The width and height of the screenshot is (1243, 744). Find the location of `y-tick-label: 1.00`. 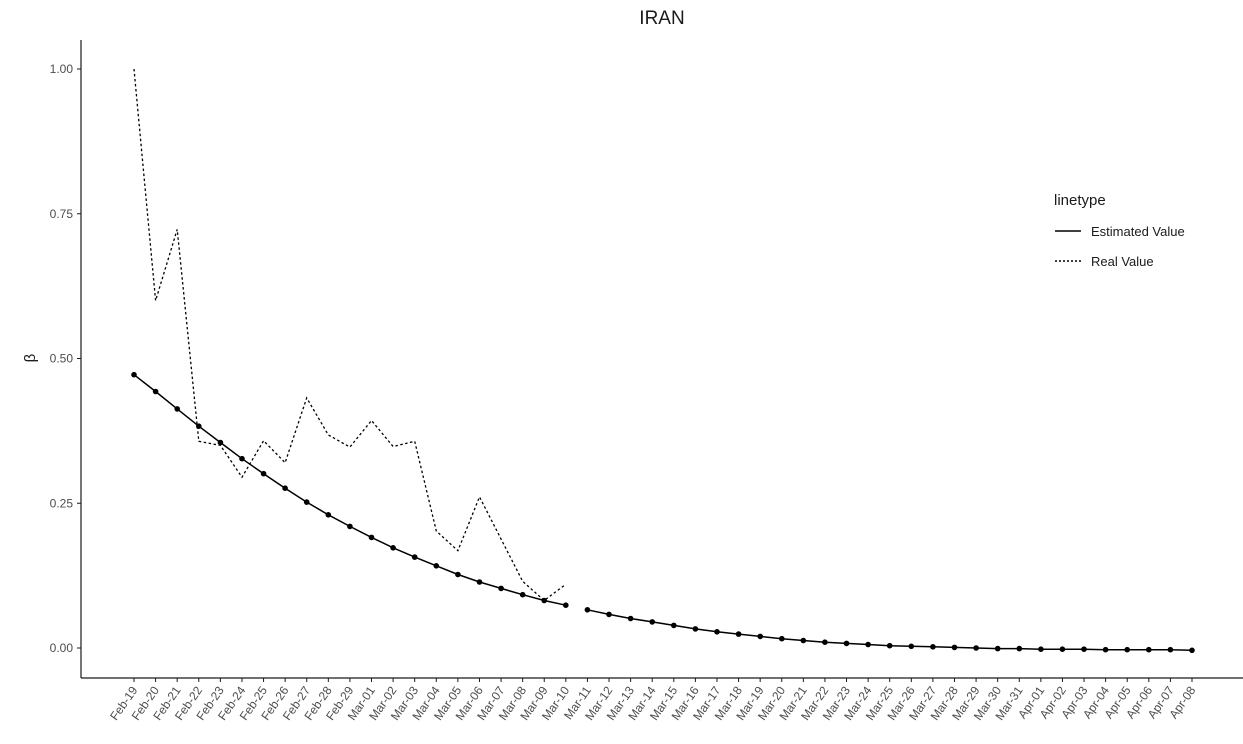

y-tick-label: 1.00 is located at coordinates (62, 69).